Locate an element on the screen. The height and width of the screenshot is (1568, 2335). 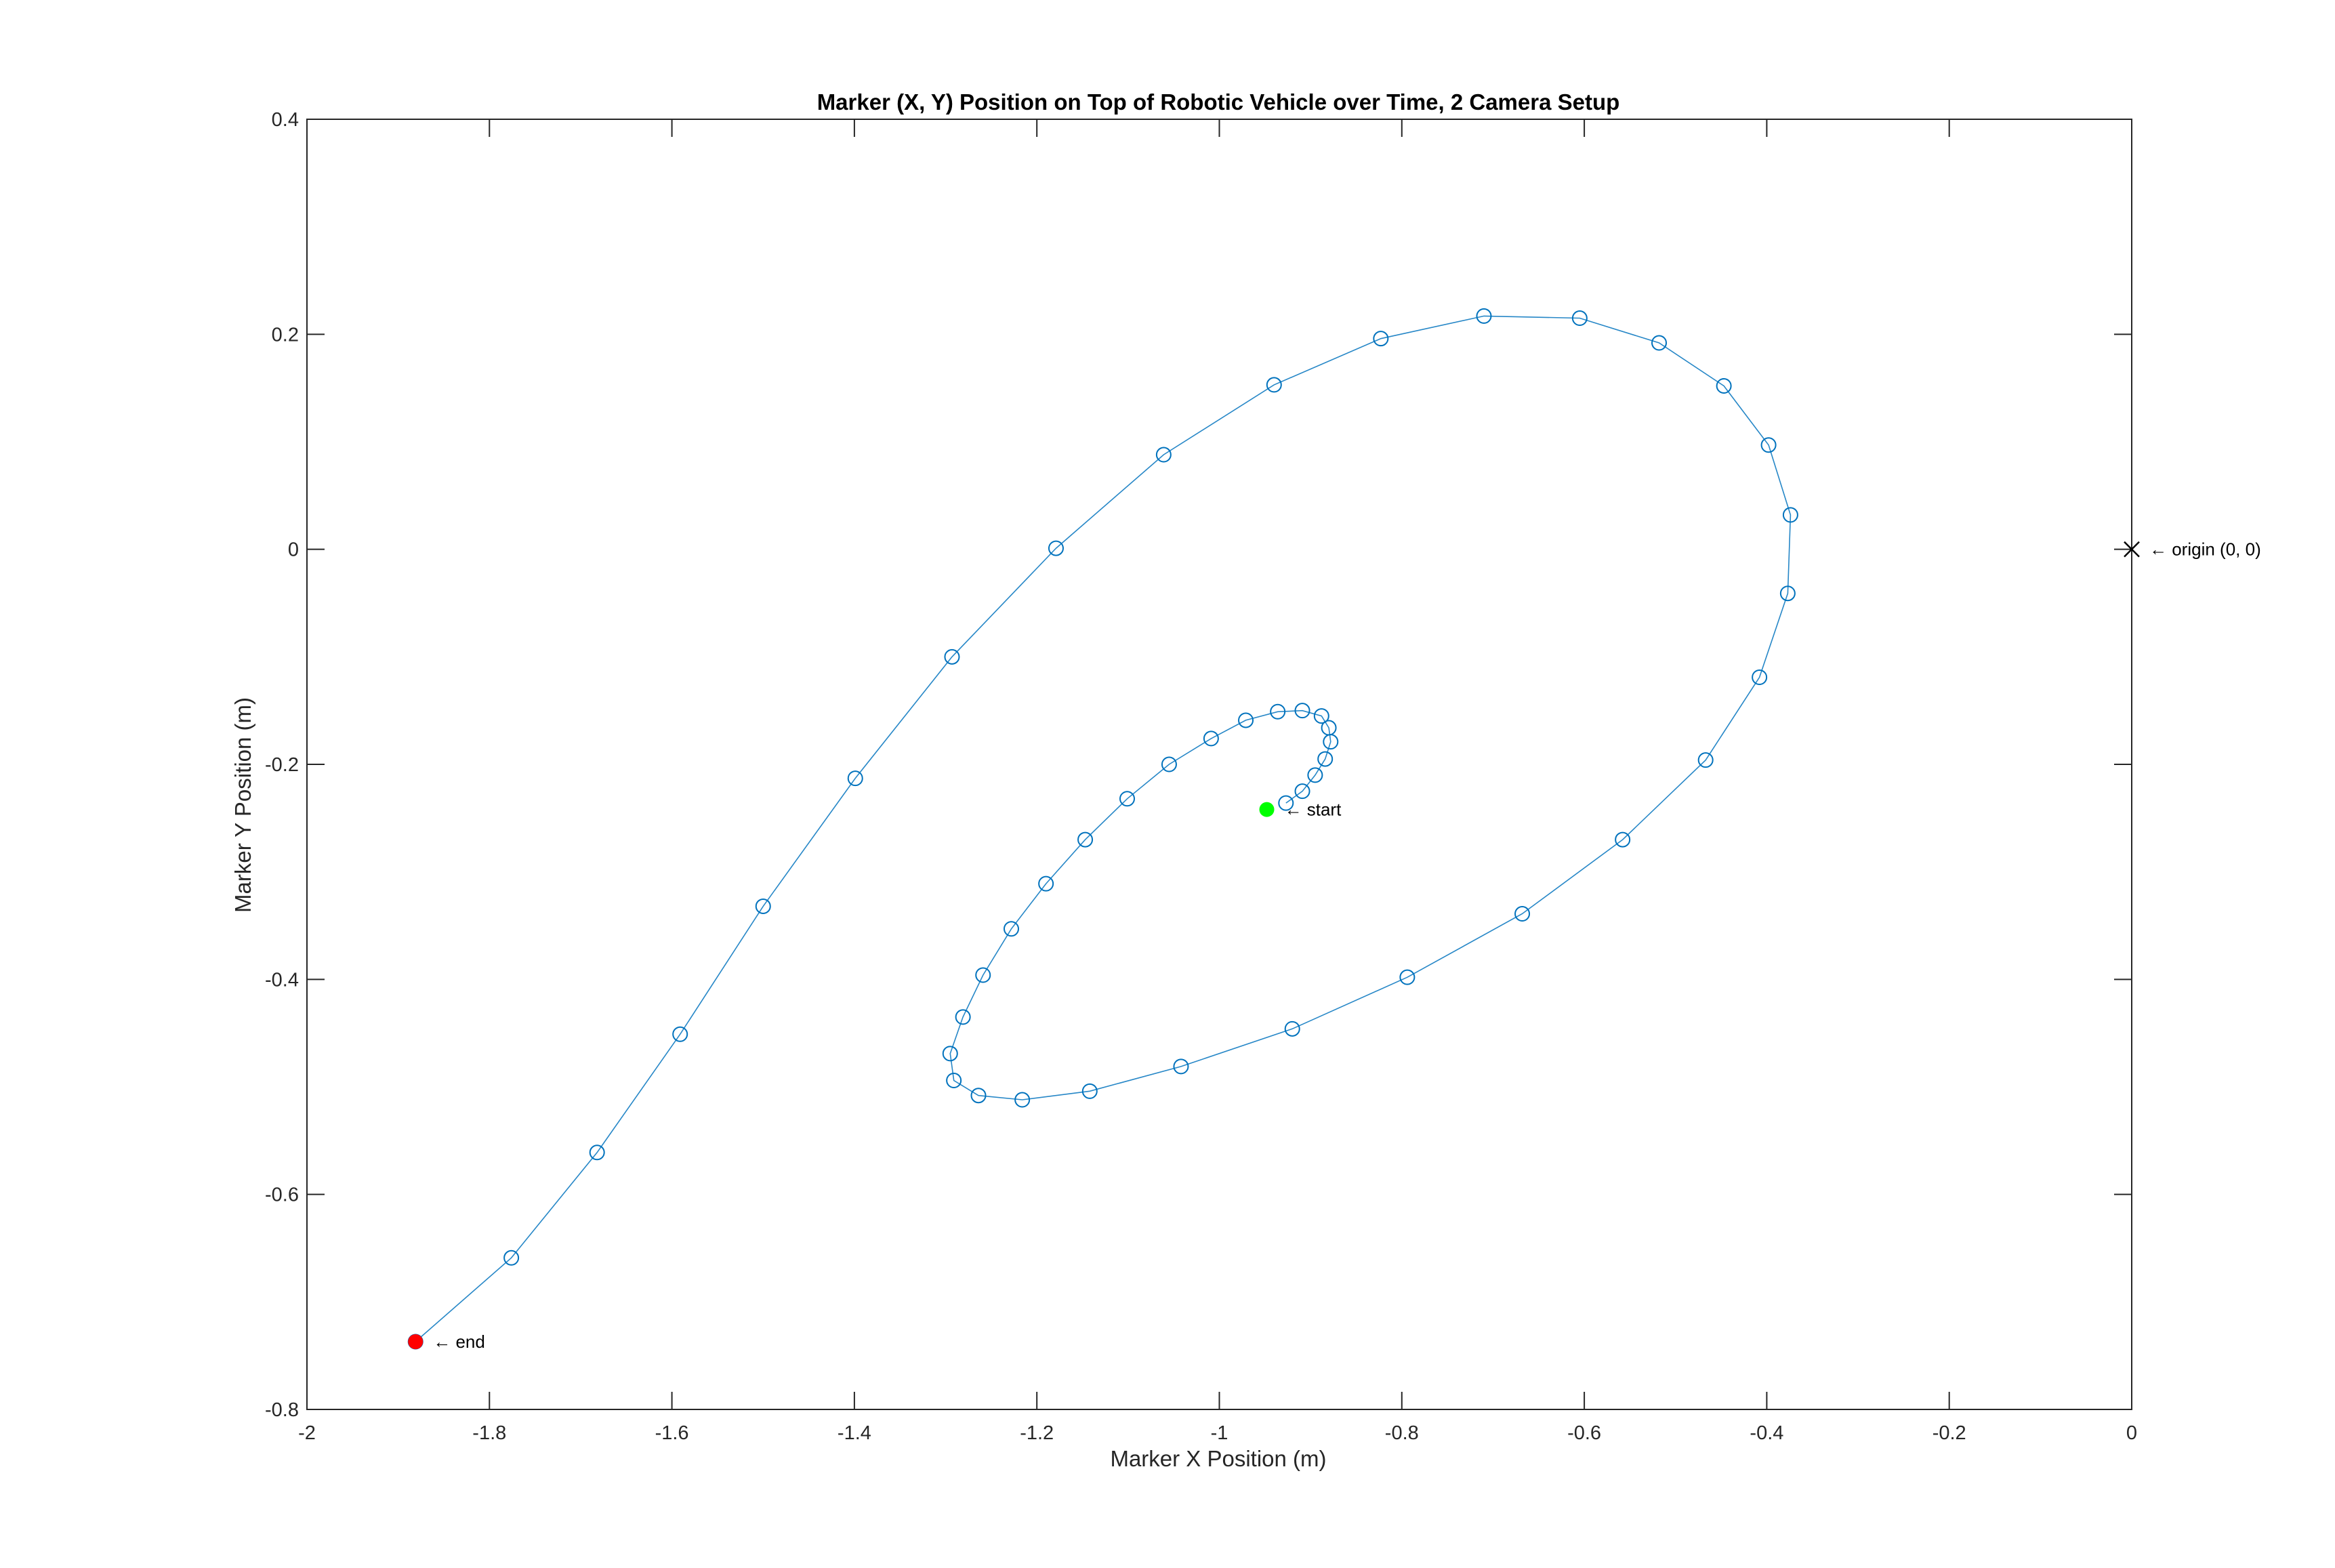
x-tick-label: -1.8 is located at coordinates (489, 1433).